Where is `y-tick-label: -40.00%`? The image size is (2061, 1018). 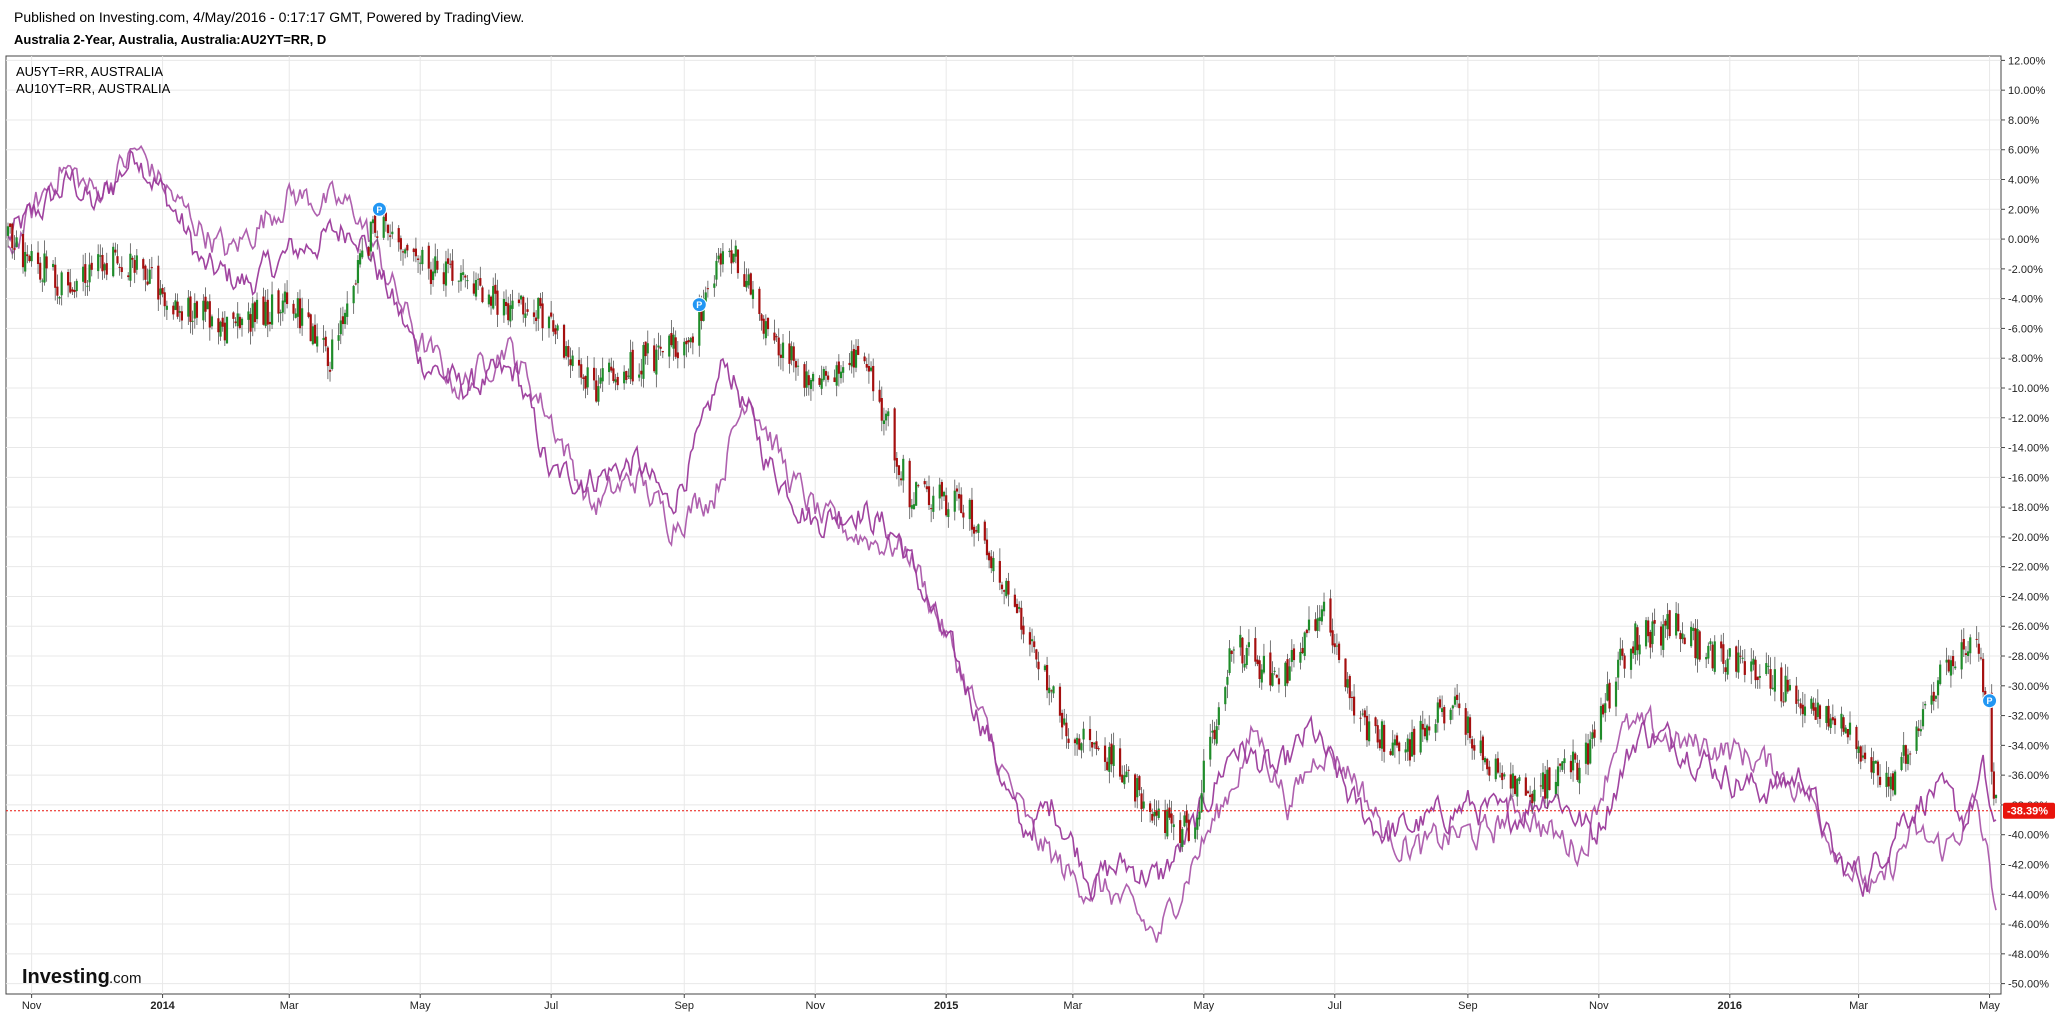 y-tick-label: -40.00% is located at coordinates (2028, 836).